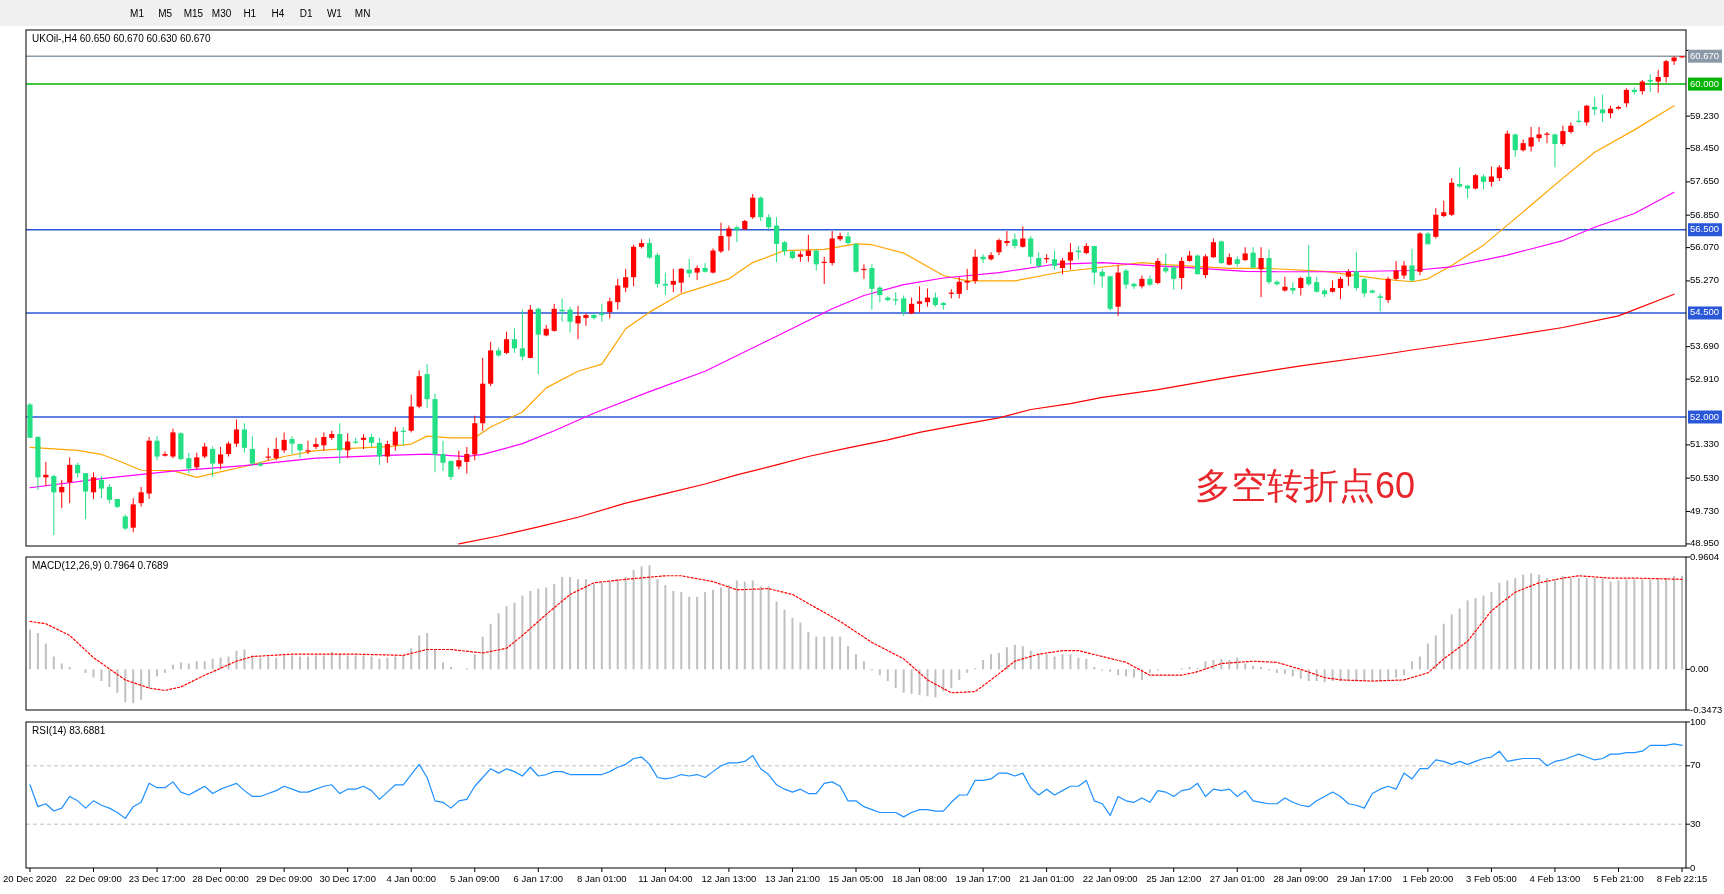  What do you see at coordinates (1705, 444) in the screenshot?
I see `y-tick-label: 51.330` at bounding box center [1705, 444].